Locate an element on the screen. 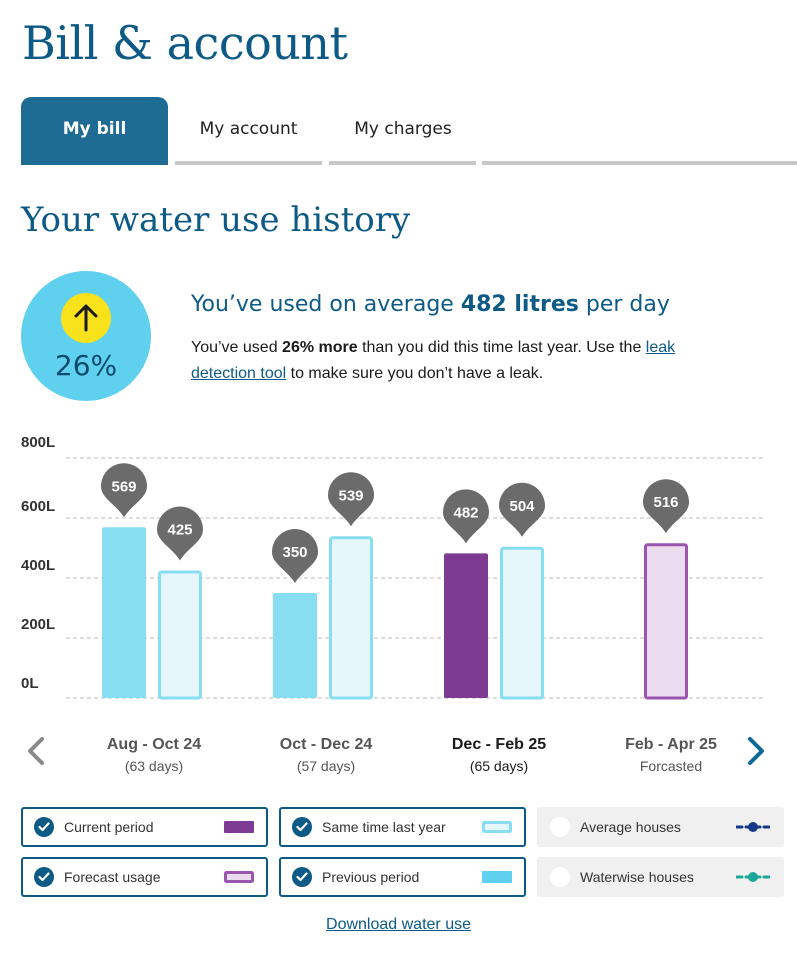 This screenshot has height=960, width=797. period-label: Feb - Apr 25 Forcasted is located at coordinates (671, 755).